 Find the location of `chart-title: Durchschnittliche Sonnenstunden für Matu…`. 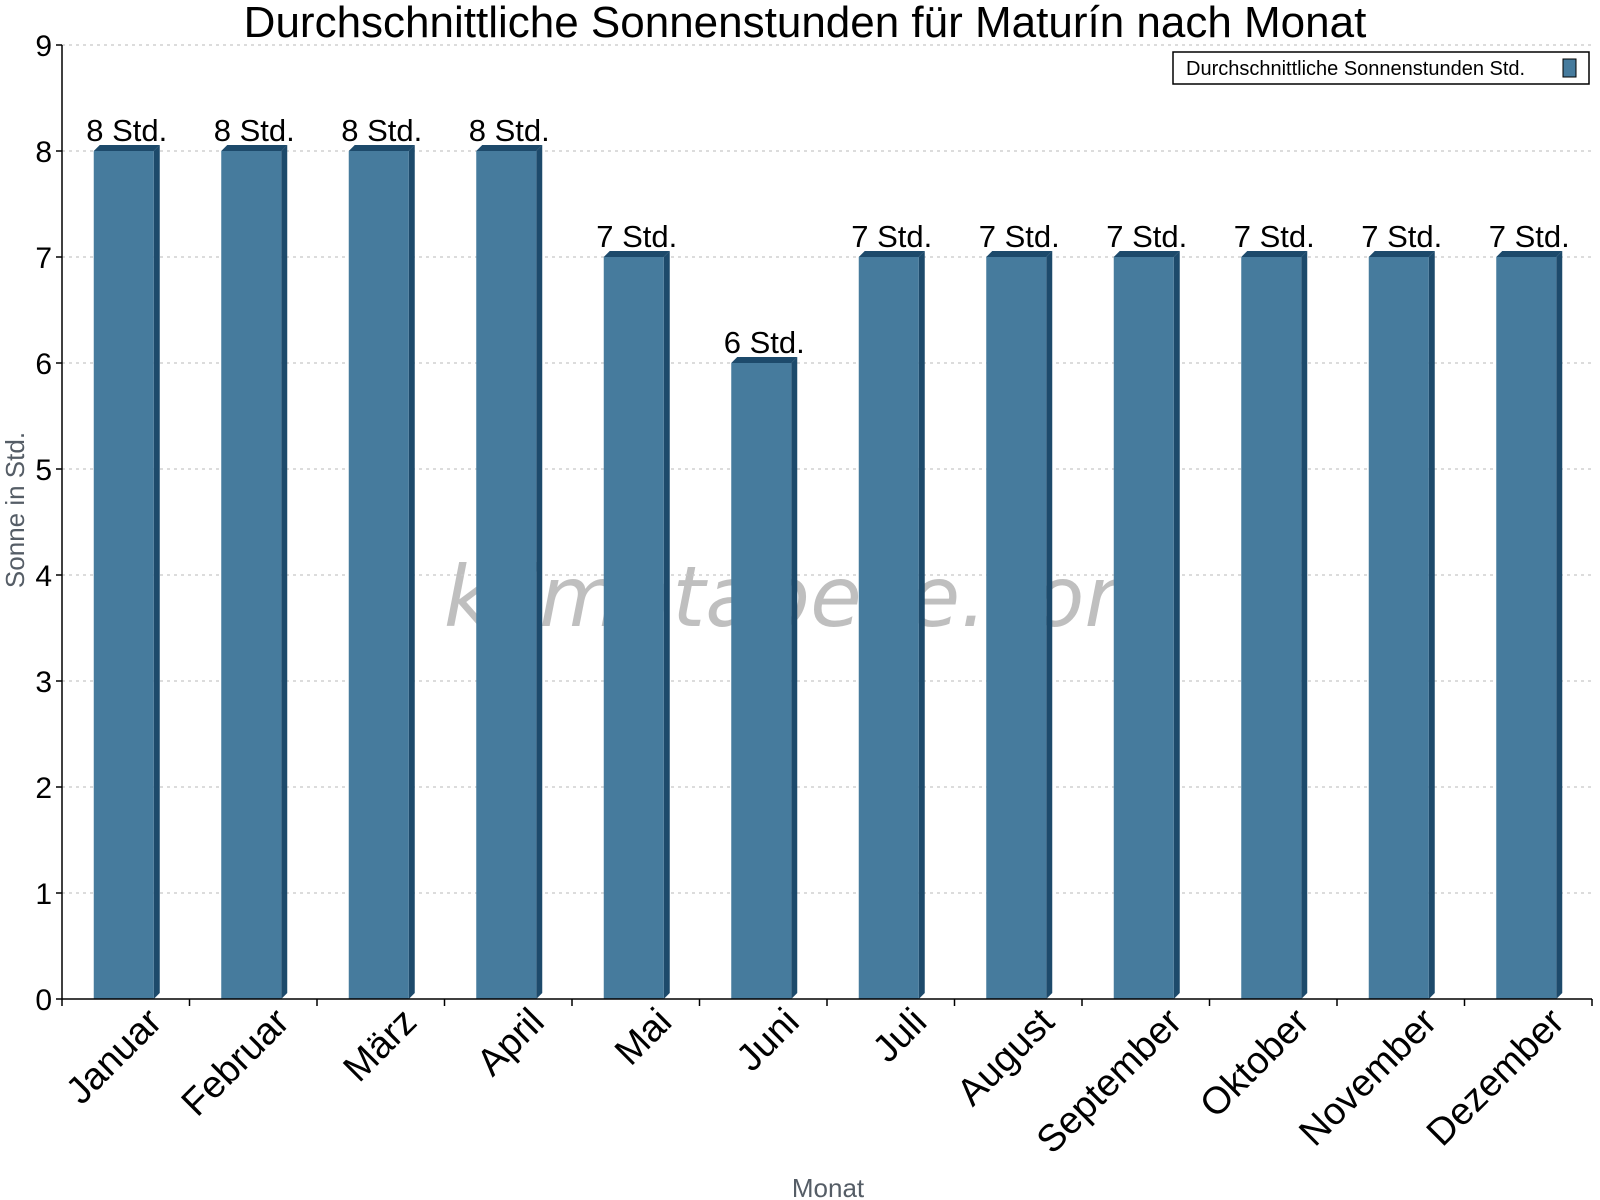

chart-title: Durchschnittliche Sonnenstunden für Matu… is located at coordinates (805, 23).